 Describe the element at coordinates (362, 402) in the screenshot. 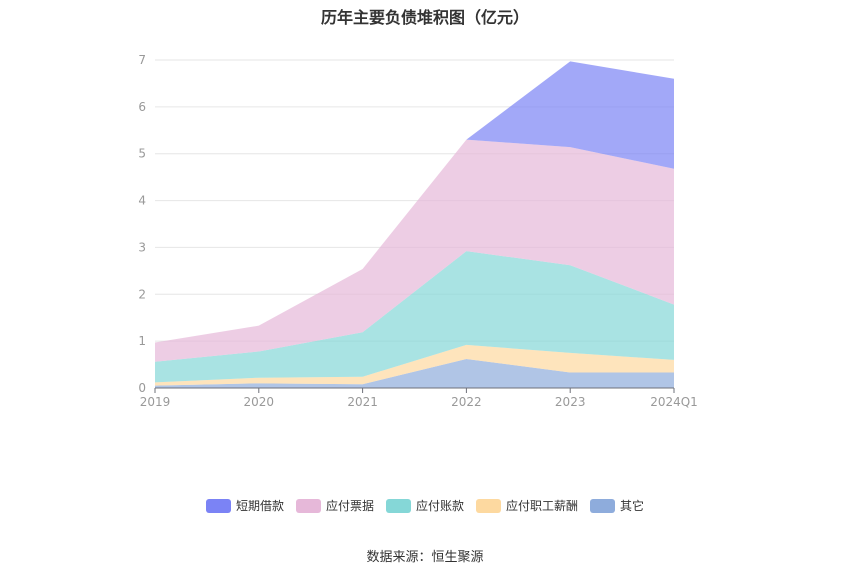

I see `x-tick-label: 2021` at that location.